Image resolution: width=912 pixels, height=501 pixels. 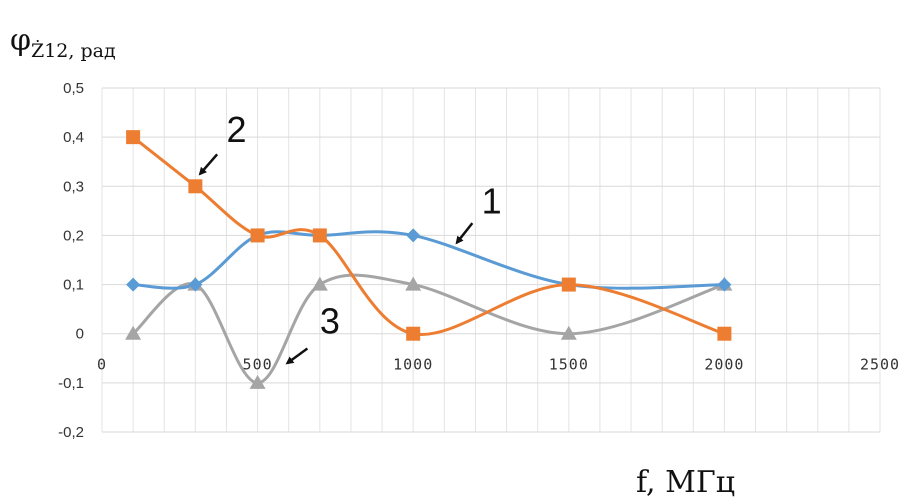 What do you see at coordinates (80, 334) in the screenshot?
I see `y-tick-label: 0` at bounding box center [80, 334].